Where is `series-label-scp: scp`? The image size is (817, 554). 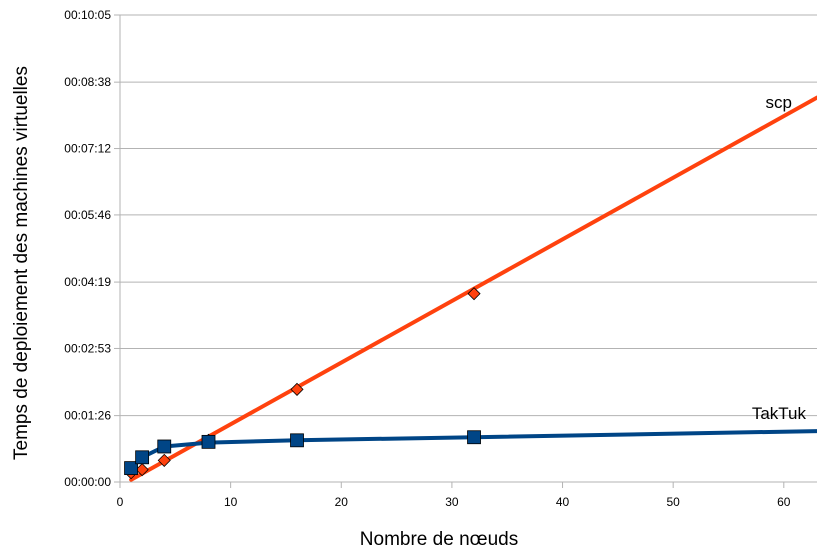
series-label-scp: scp is located at coordinates (779, 102).